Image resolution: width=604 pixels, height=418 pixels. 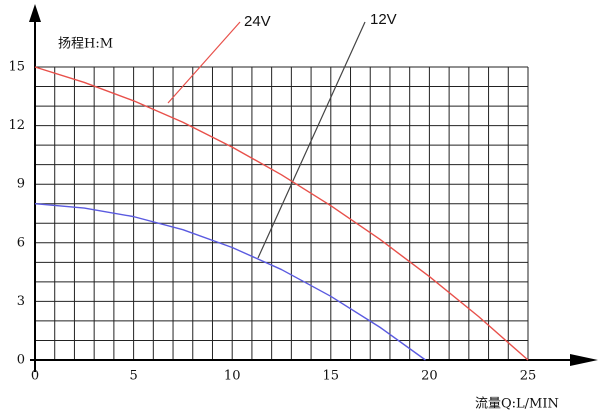 I want to click on x-tick-label: 20, so click(x=429, y=376).